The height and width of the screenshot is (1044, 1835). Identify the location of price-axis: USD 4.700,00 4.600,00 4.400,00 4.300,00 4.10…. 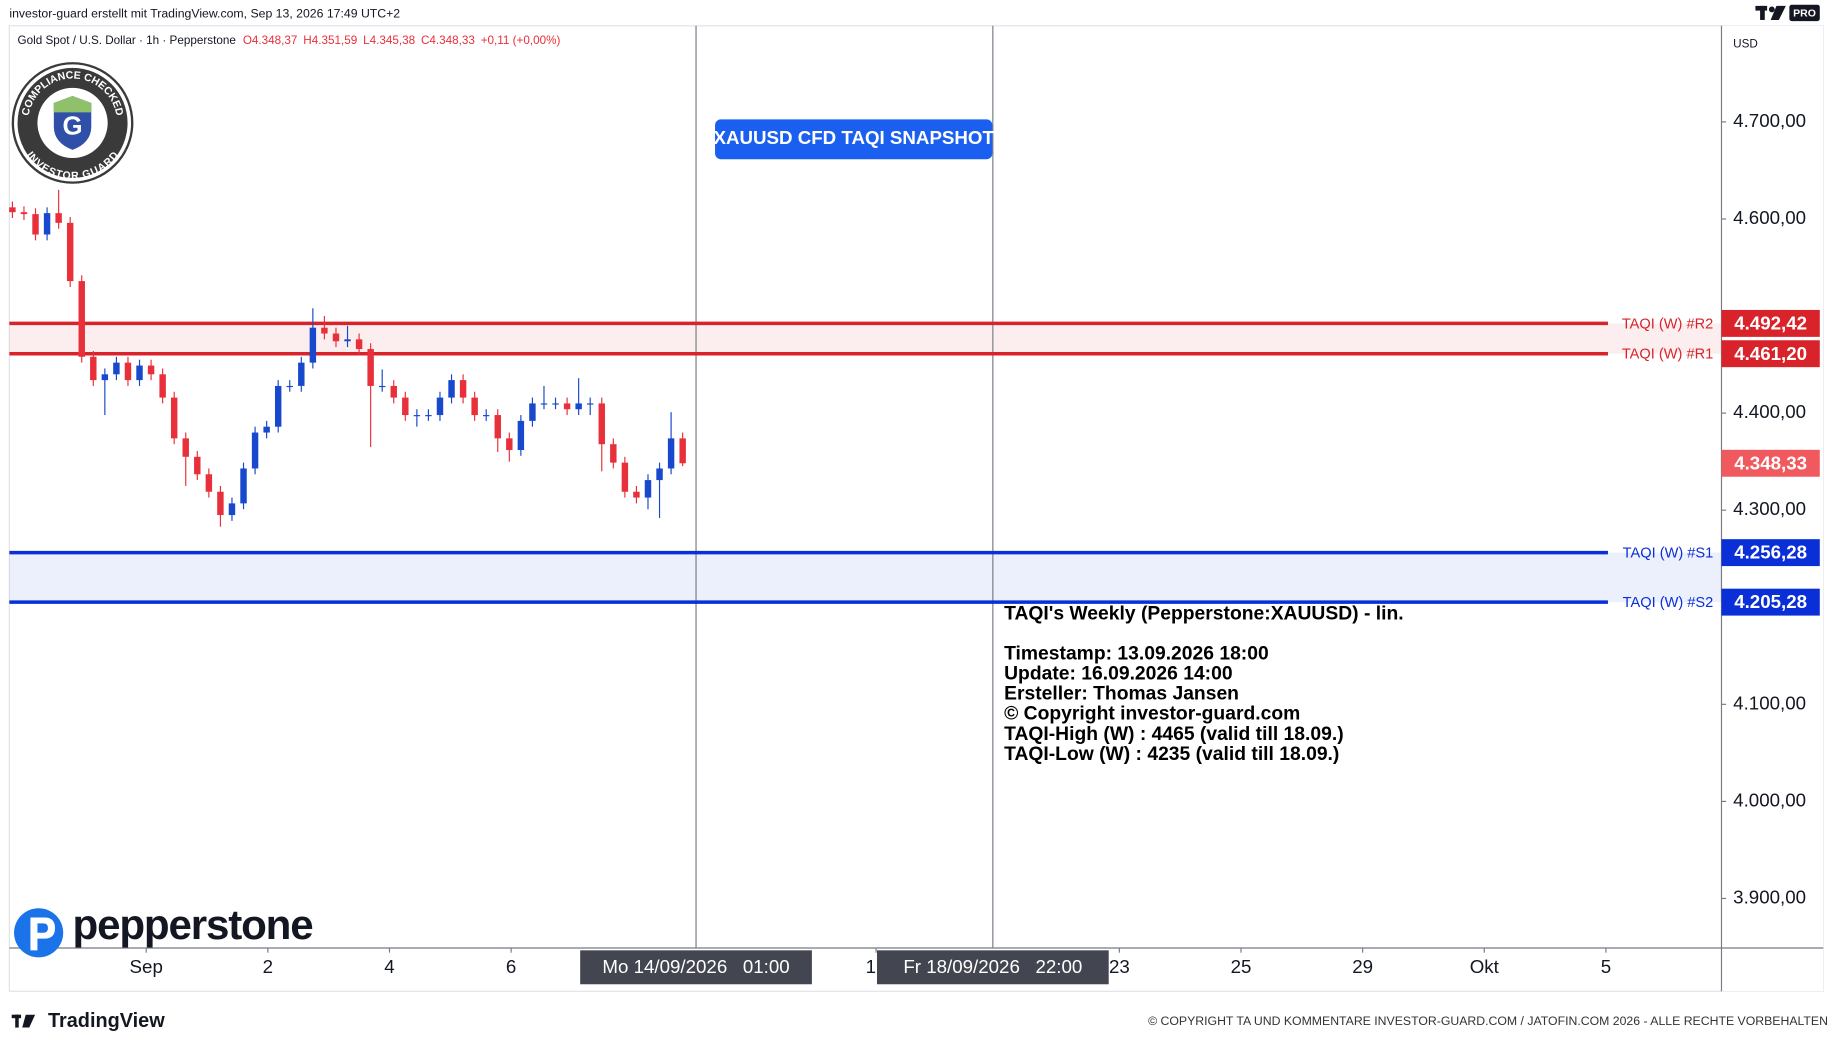
(1772, 508).